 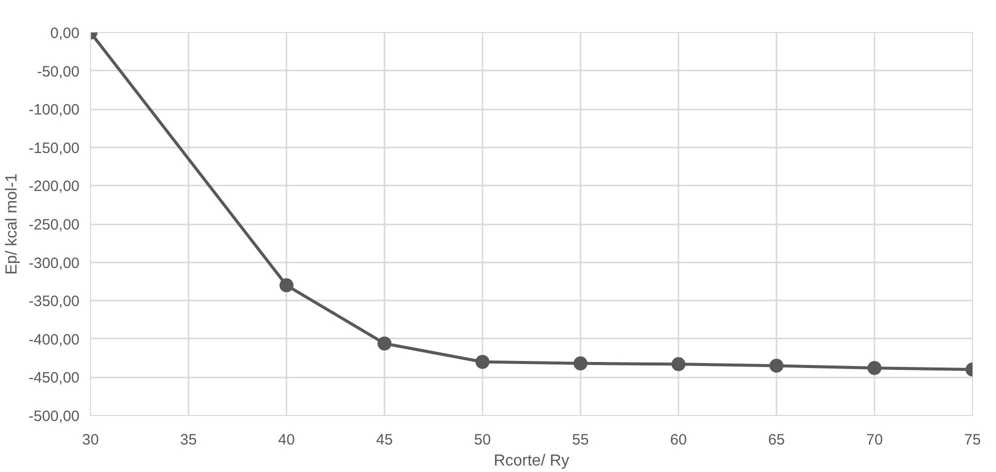 I want to click on x-tick-label: 30, so click(x=90, y=440).